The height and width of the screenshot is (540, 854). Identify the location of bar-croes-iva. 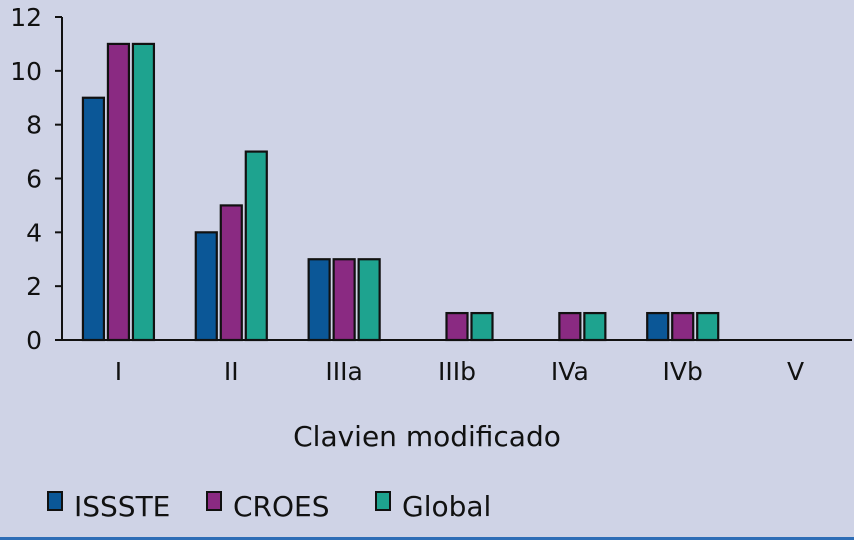
(570, 326).